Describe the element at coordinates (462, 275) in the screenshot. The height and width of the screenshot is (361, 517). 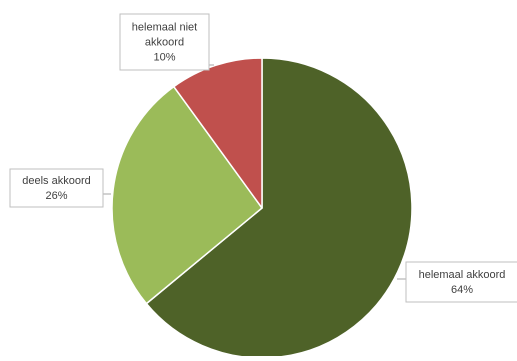
I see `data-label-category-0: helemaal akkoord` at that location.